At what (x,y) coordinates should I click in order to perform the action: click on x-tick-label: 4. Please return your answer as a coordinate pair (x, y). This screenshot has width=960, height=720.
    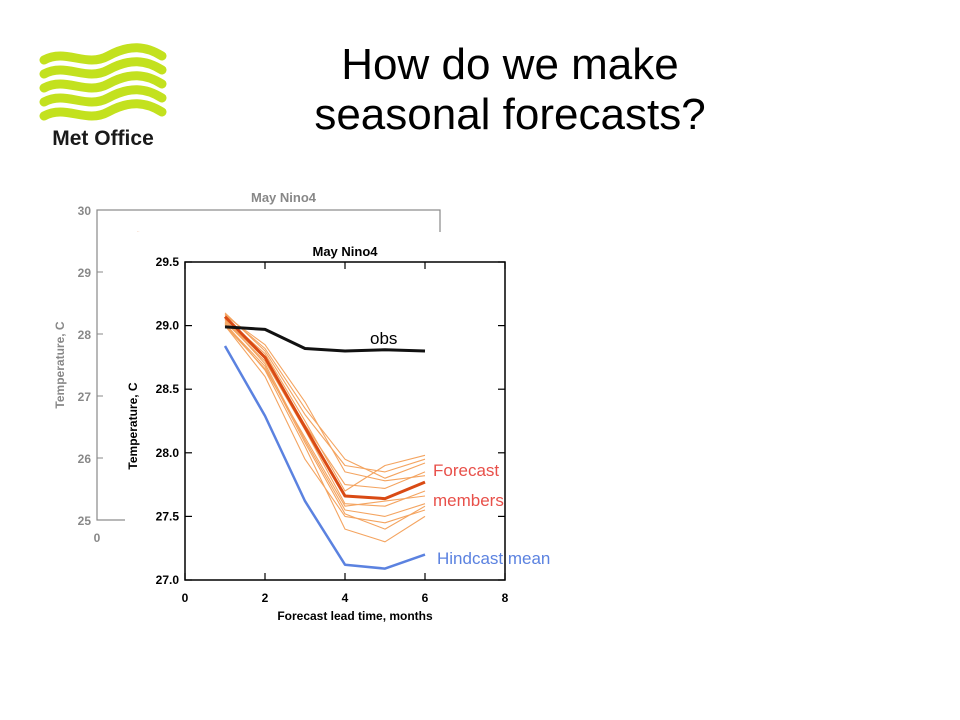
    Looking at the image, I should click on (345, 598).